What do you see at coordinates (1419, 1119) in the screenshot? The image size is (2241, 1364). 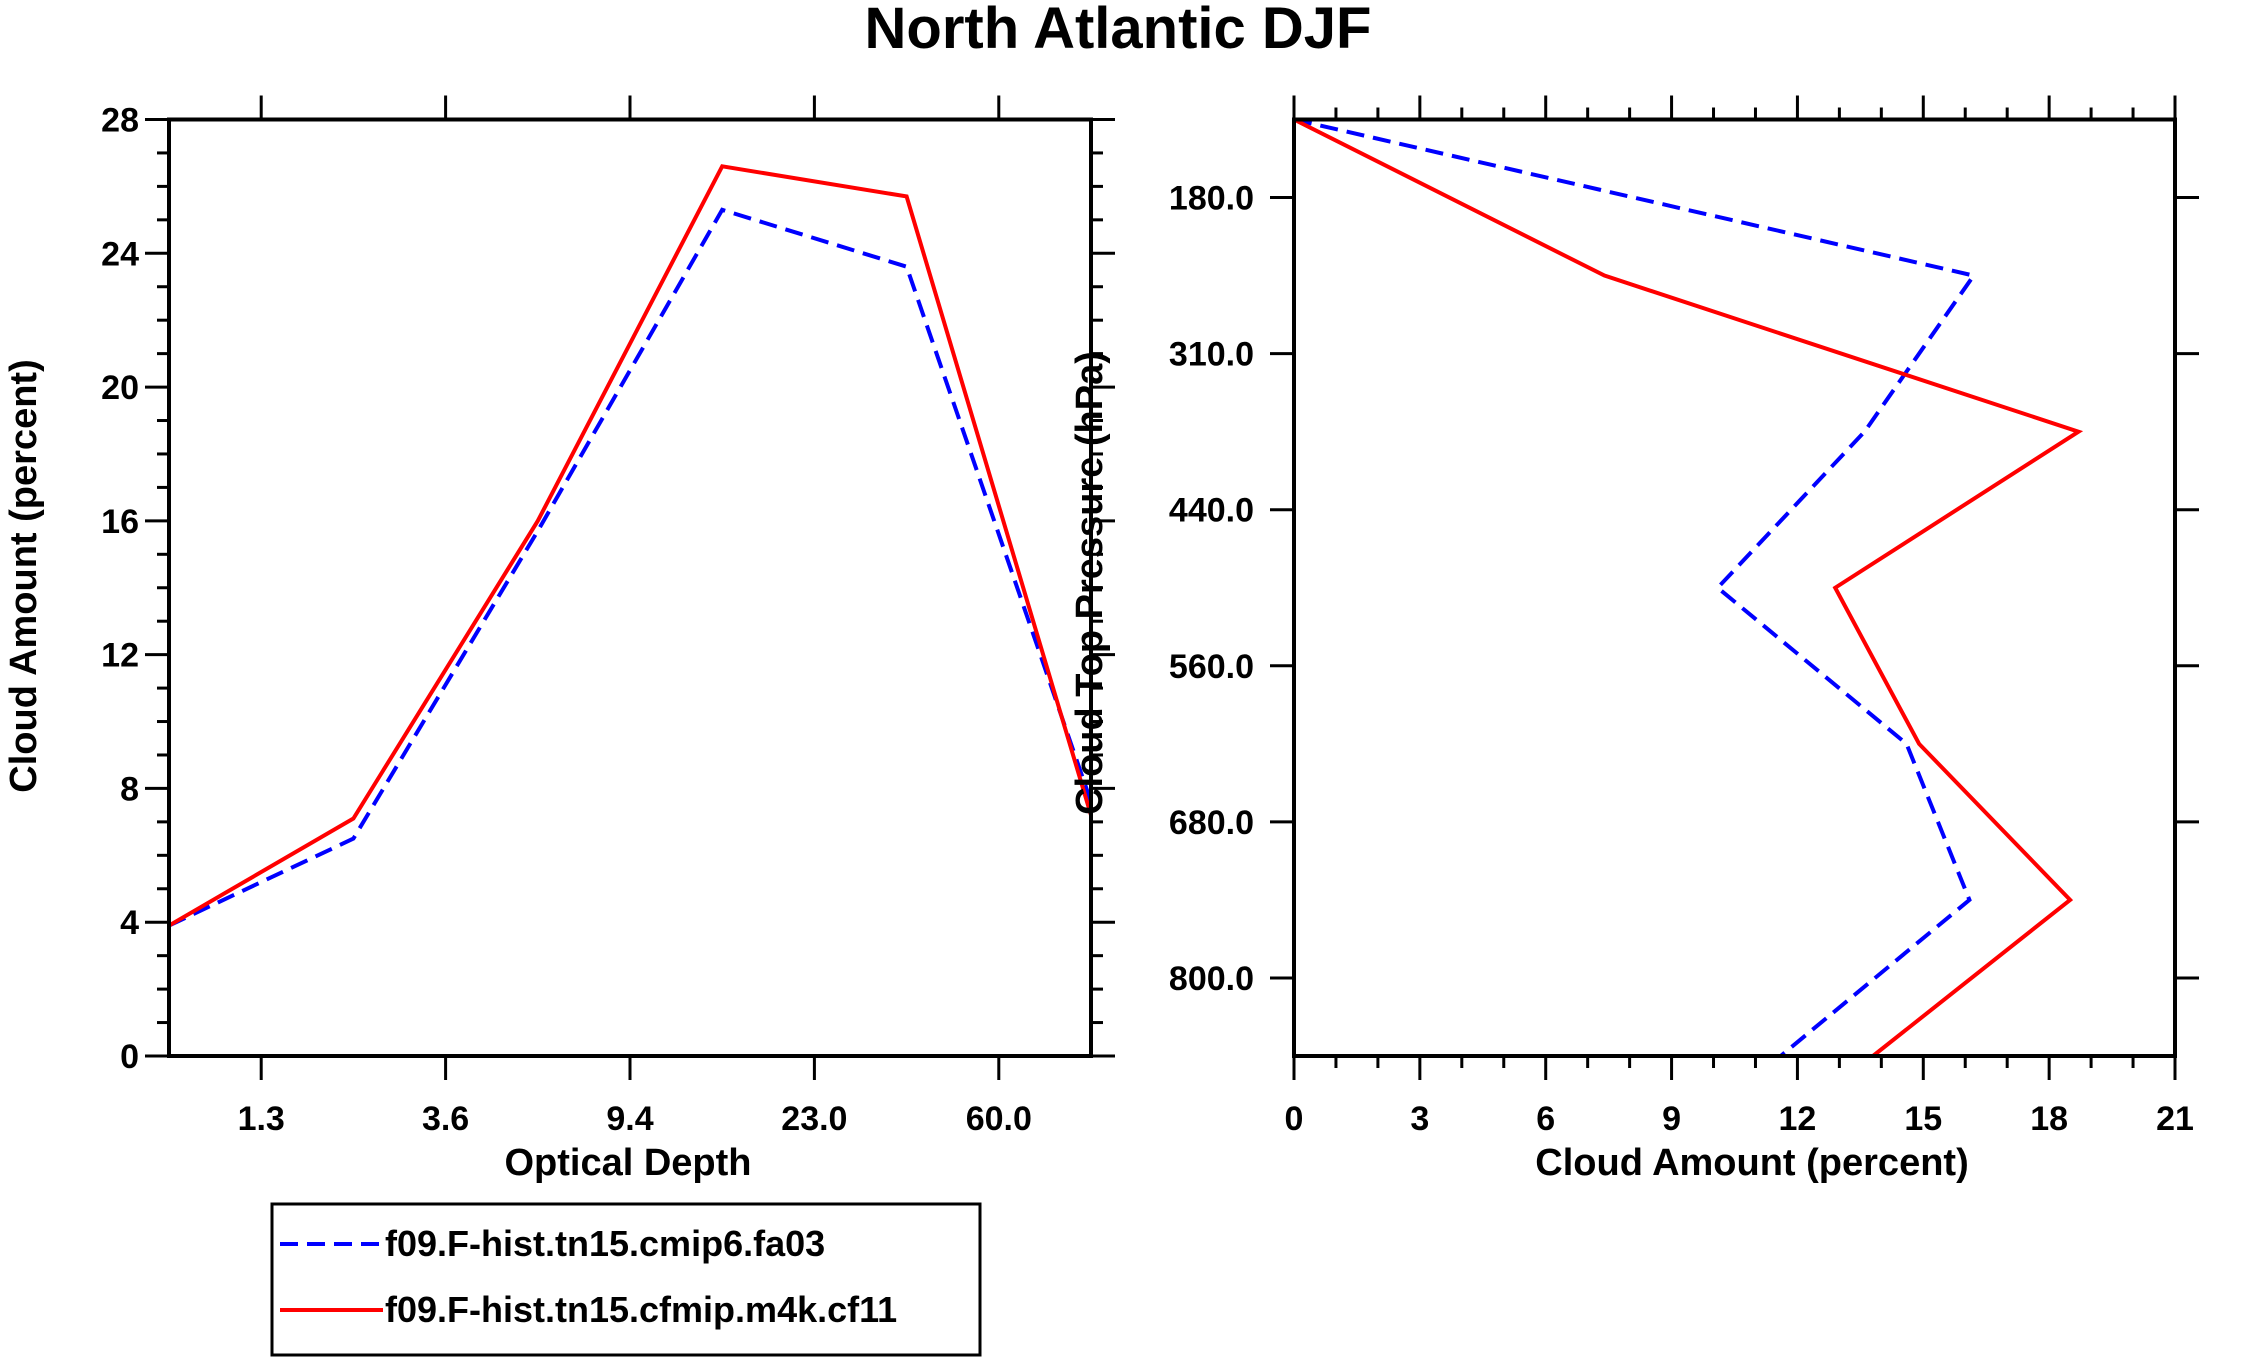 I see `x-tick-label: 3` at bounding box center [1419, 1119].